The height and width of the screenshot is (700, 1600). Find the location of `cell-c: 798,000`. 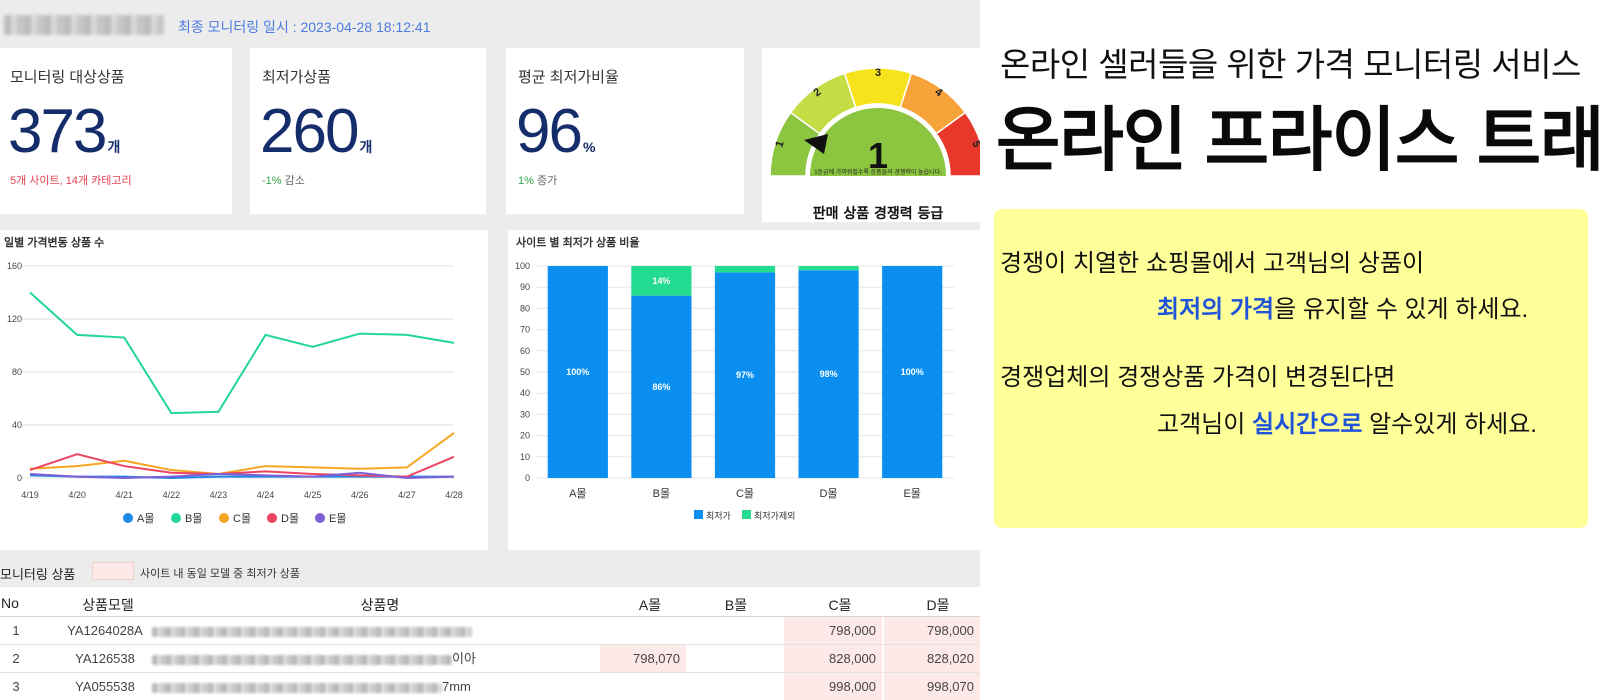

cell-c: 798,000 is located at coordinates (833, 630).